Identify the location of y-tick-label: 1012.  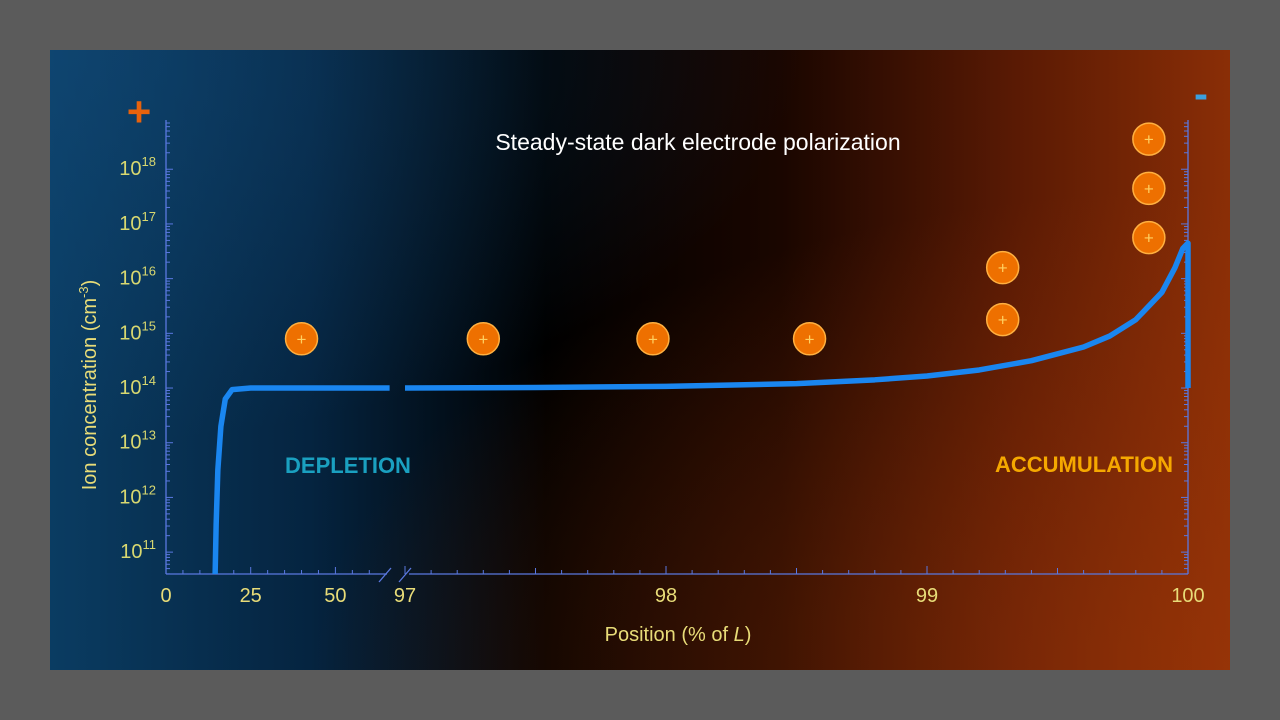
(137, 495).